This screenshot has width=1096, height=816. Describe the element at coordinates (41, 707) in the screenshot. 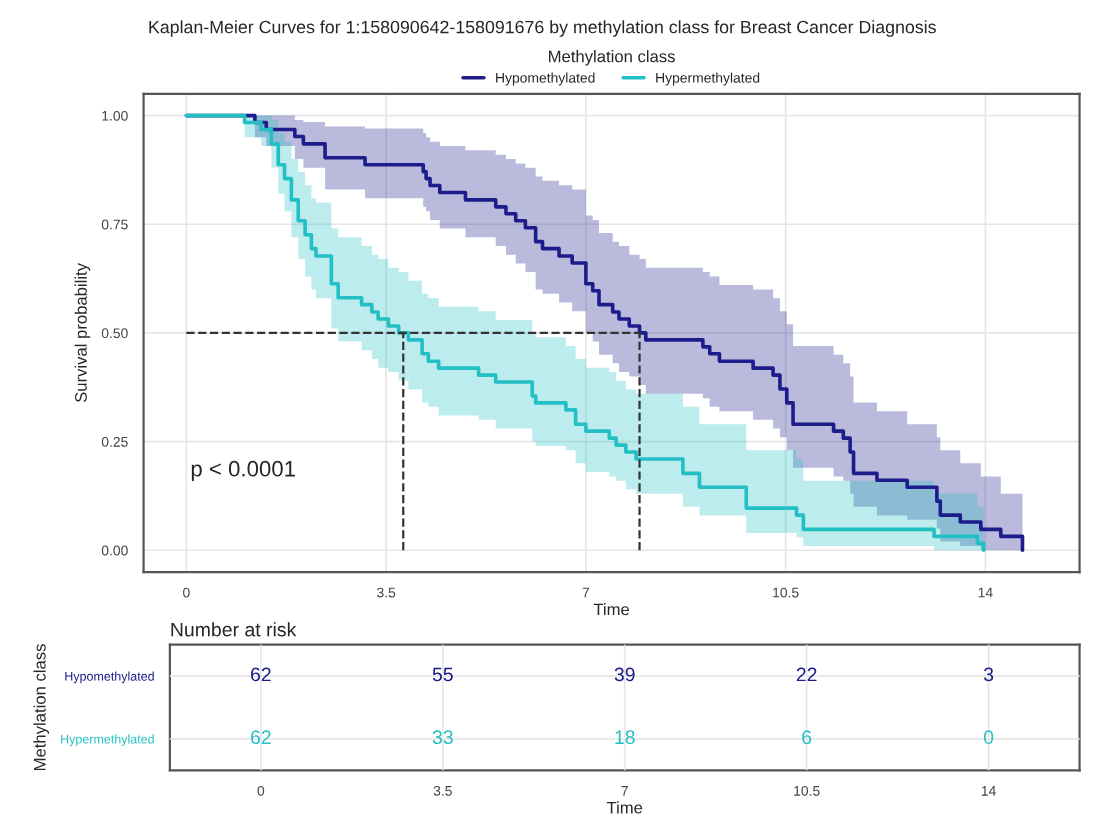

I see `y-axis-title: Methylation class` at that location.